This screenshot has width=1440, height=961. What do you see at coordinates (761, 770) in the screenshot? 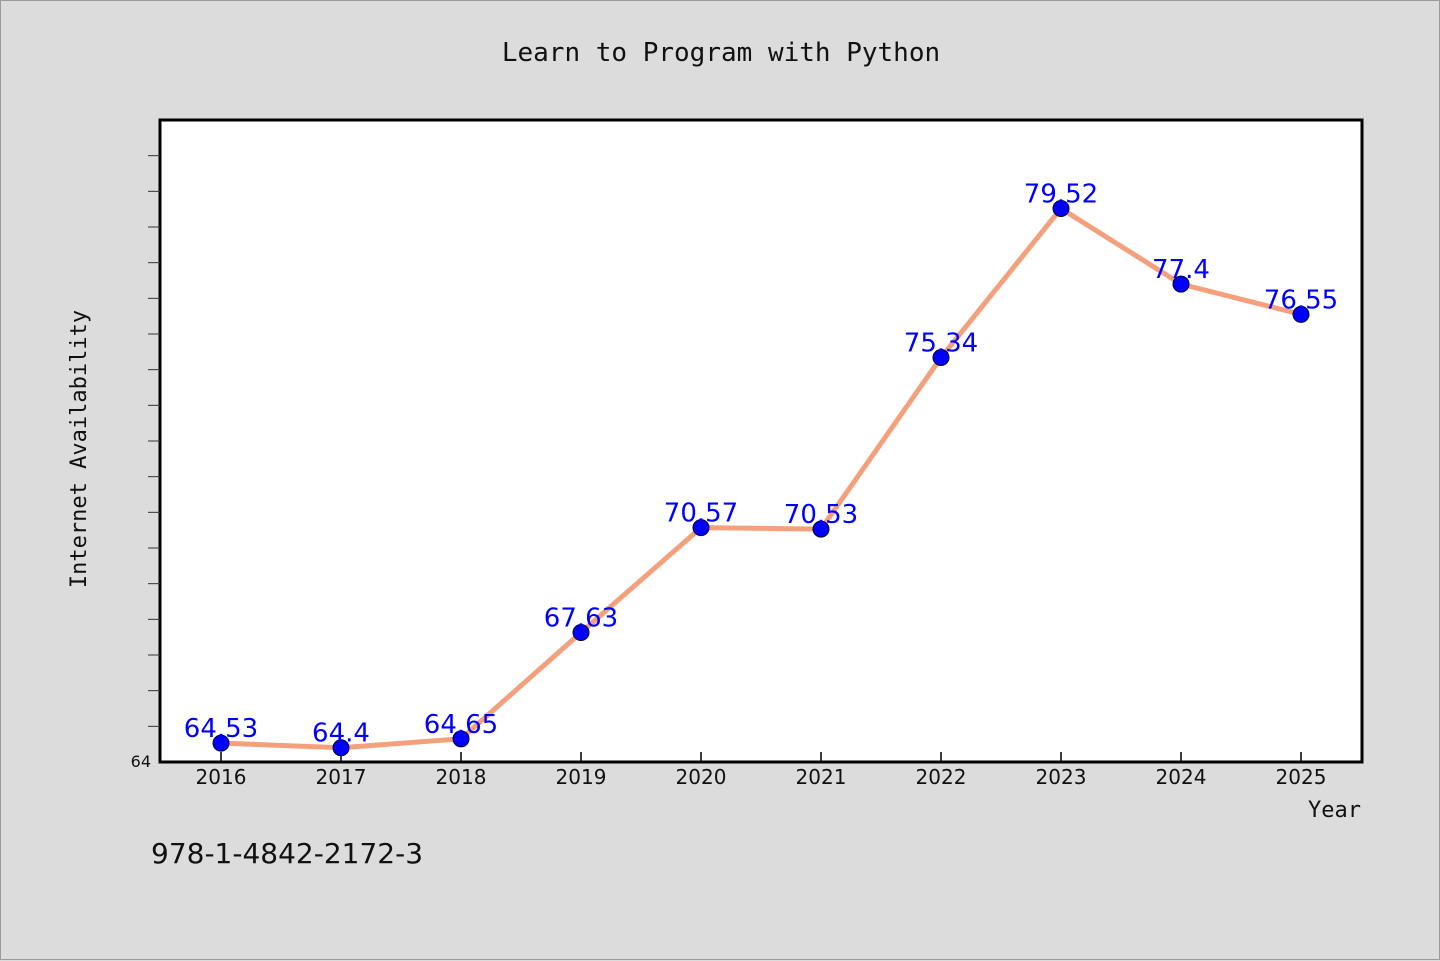
I see `x-axis-ticks: 2016 2017 2018 2019 2020 2021 2022 2023 2024 2025` at bounding box center [761, 770].